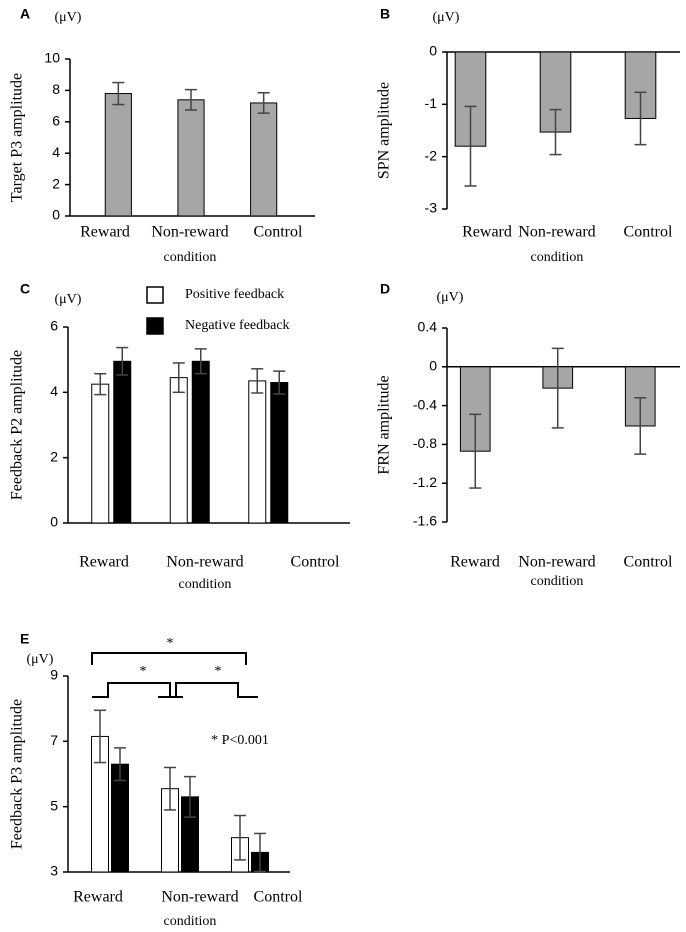  Describe the element at coordinates (234, 294) in the screenshot. I see `legend-label: Positive feedback` at that location.